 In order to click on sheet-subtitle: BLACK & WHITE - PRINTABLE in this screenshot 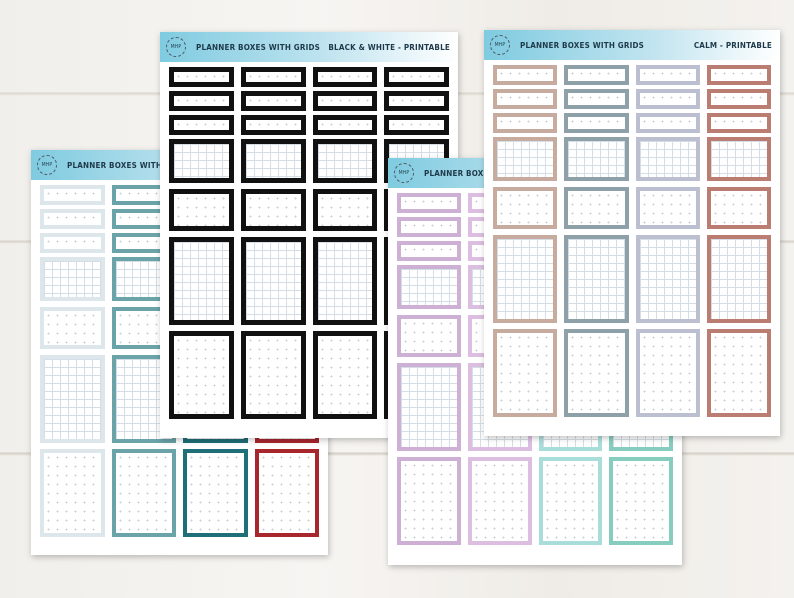, I will do `click(389, 47)`.